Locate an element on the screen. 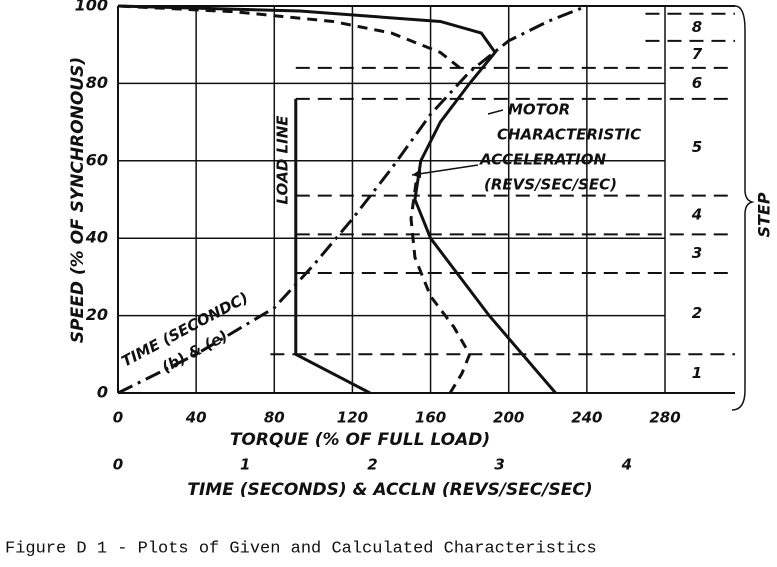 The height and width of the screenshot is (567, 777). step-brace is located at coordinates (743, 208).